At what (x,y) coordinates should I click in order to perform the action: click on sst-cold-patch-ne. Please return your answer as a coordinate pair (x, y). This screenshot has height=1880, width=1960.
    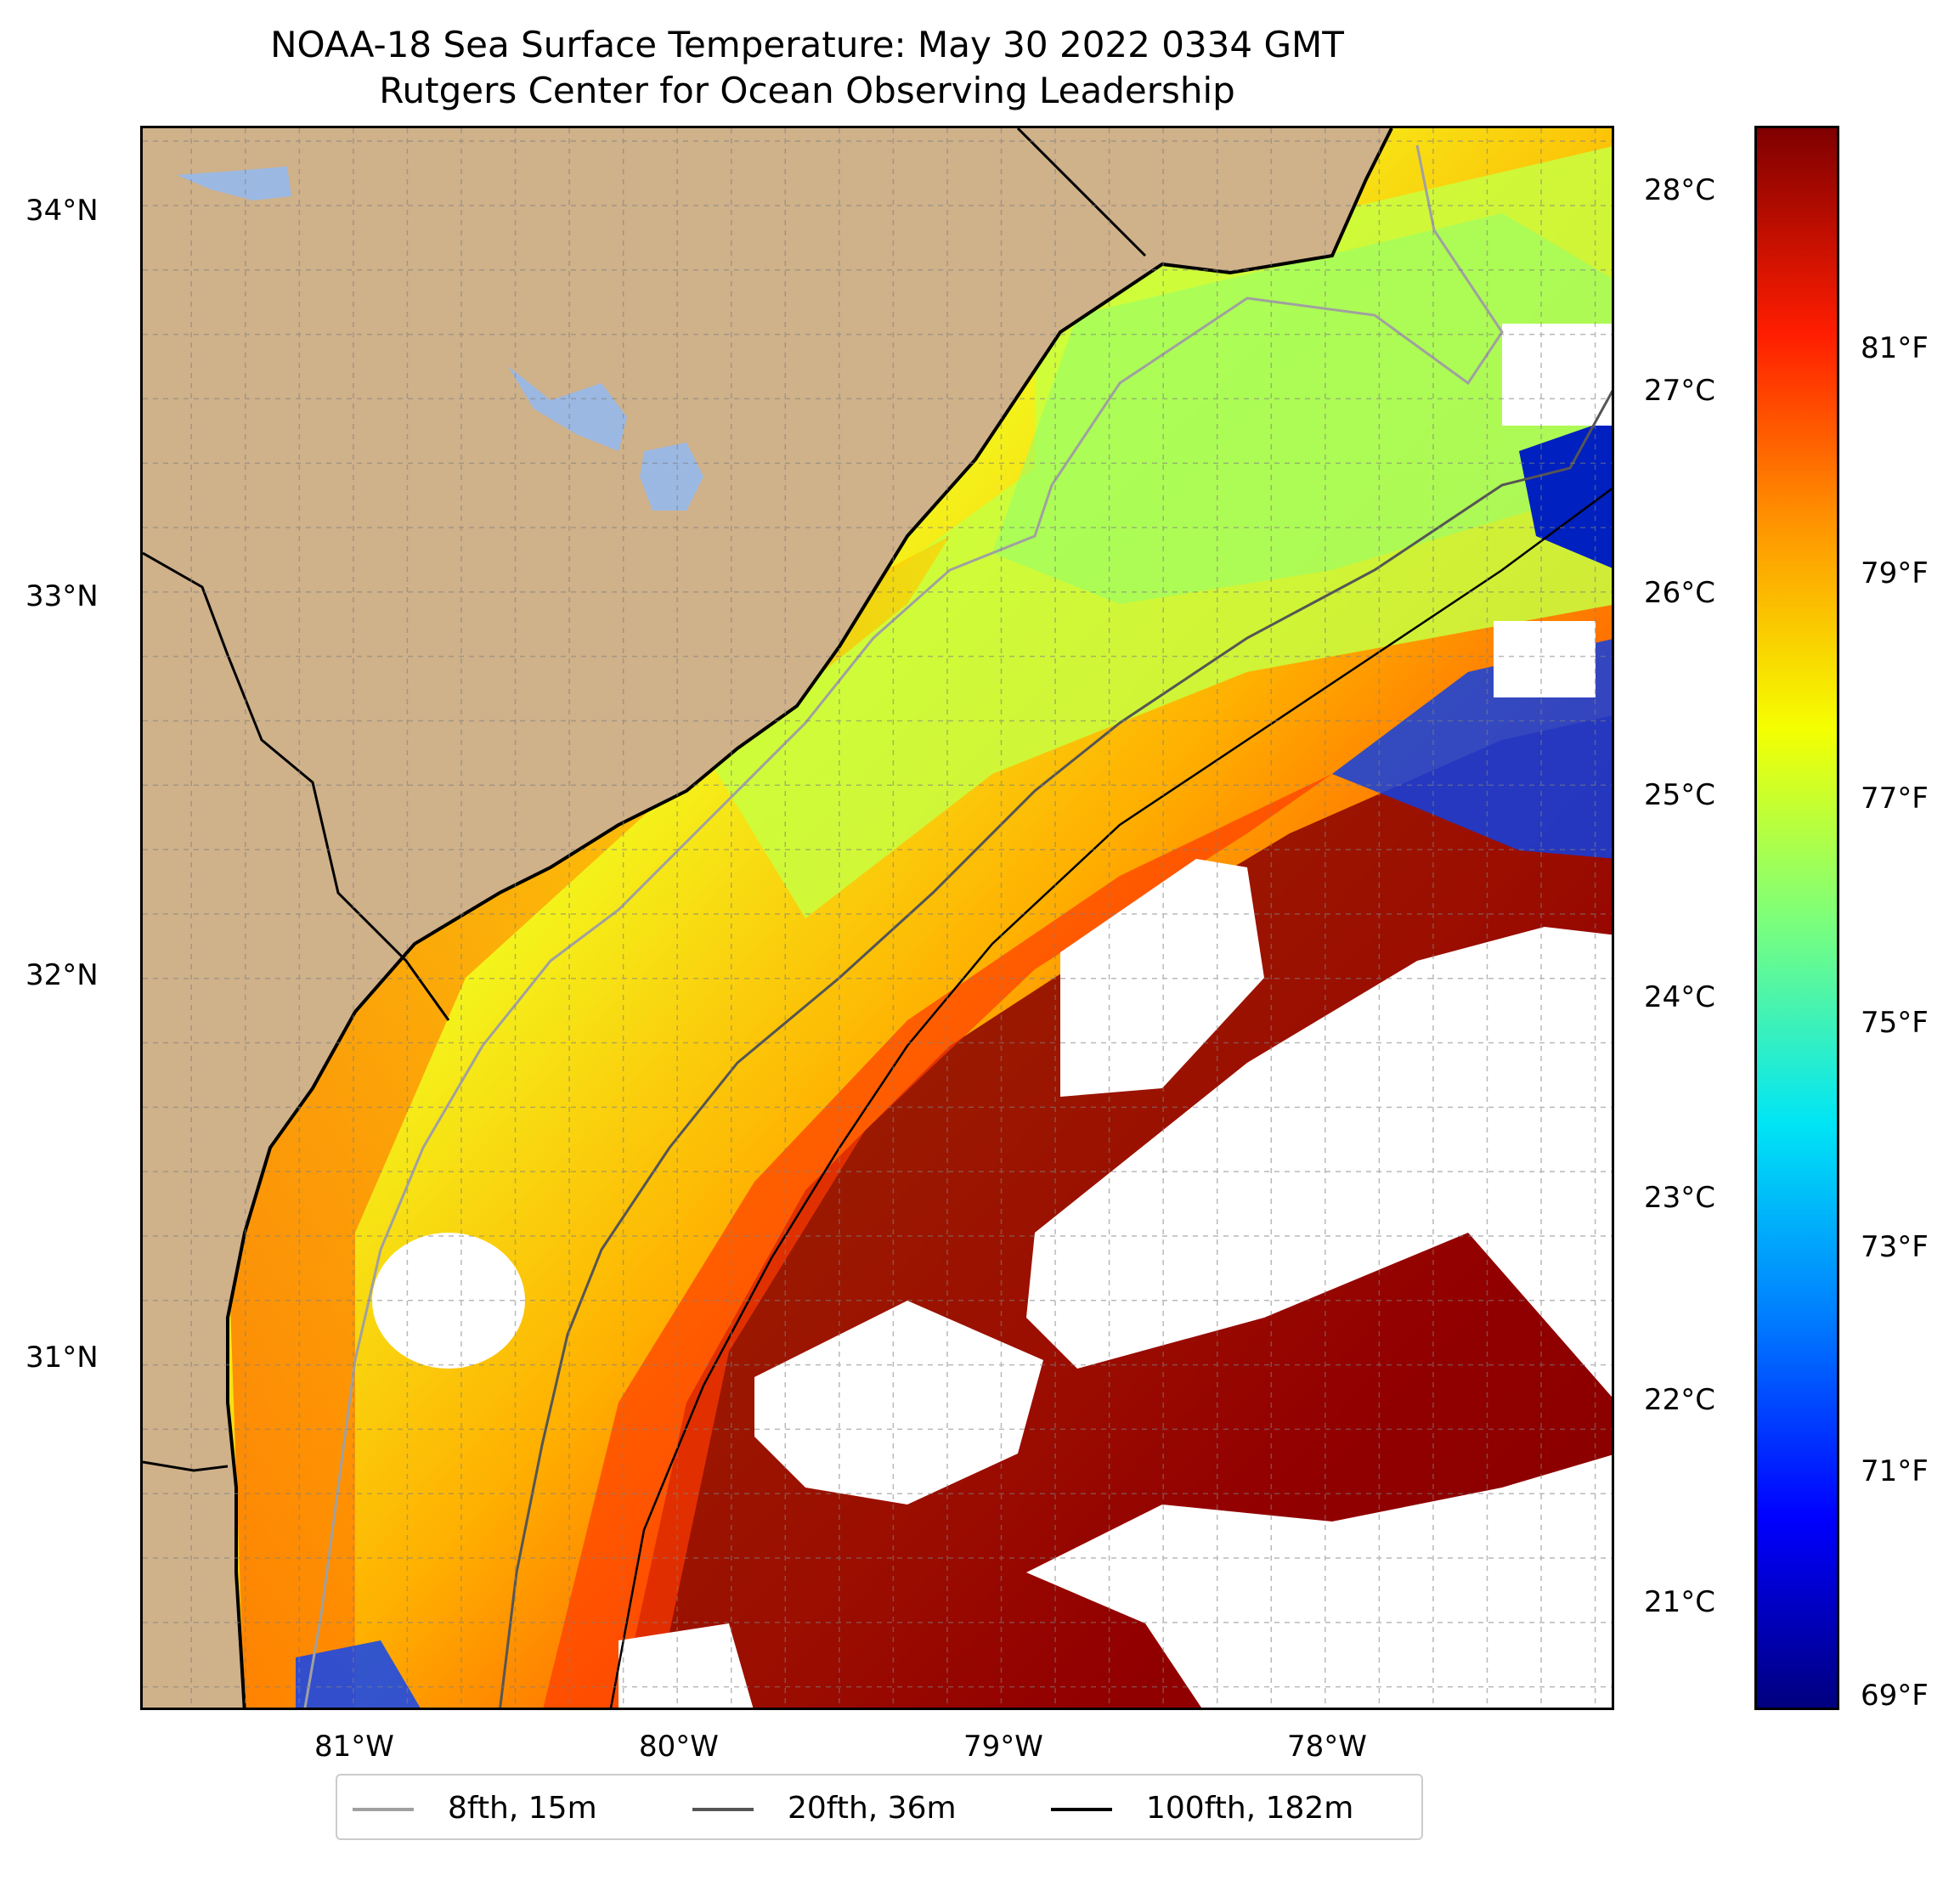
    Looking at the image, I should click on (1566, 493).